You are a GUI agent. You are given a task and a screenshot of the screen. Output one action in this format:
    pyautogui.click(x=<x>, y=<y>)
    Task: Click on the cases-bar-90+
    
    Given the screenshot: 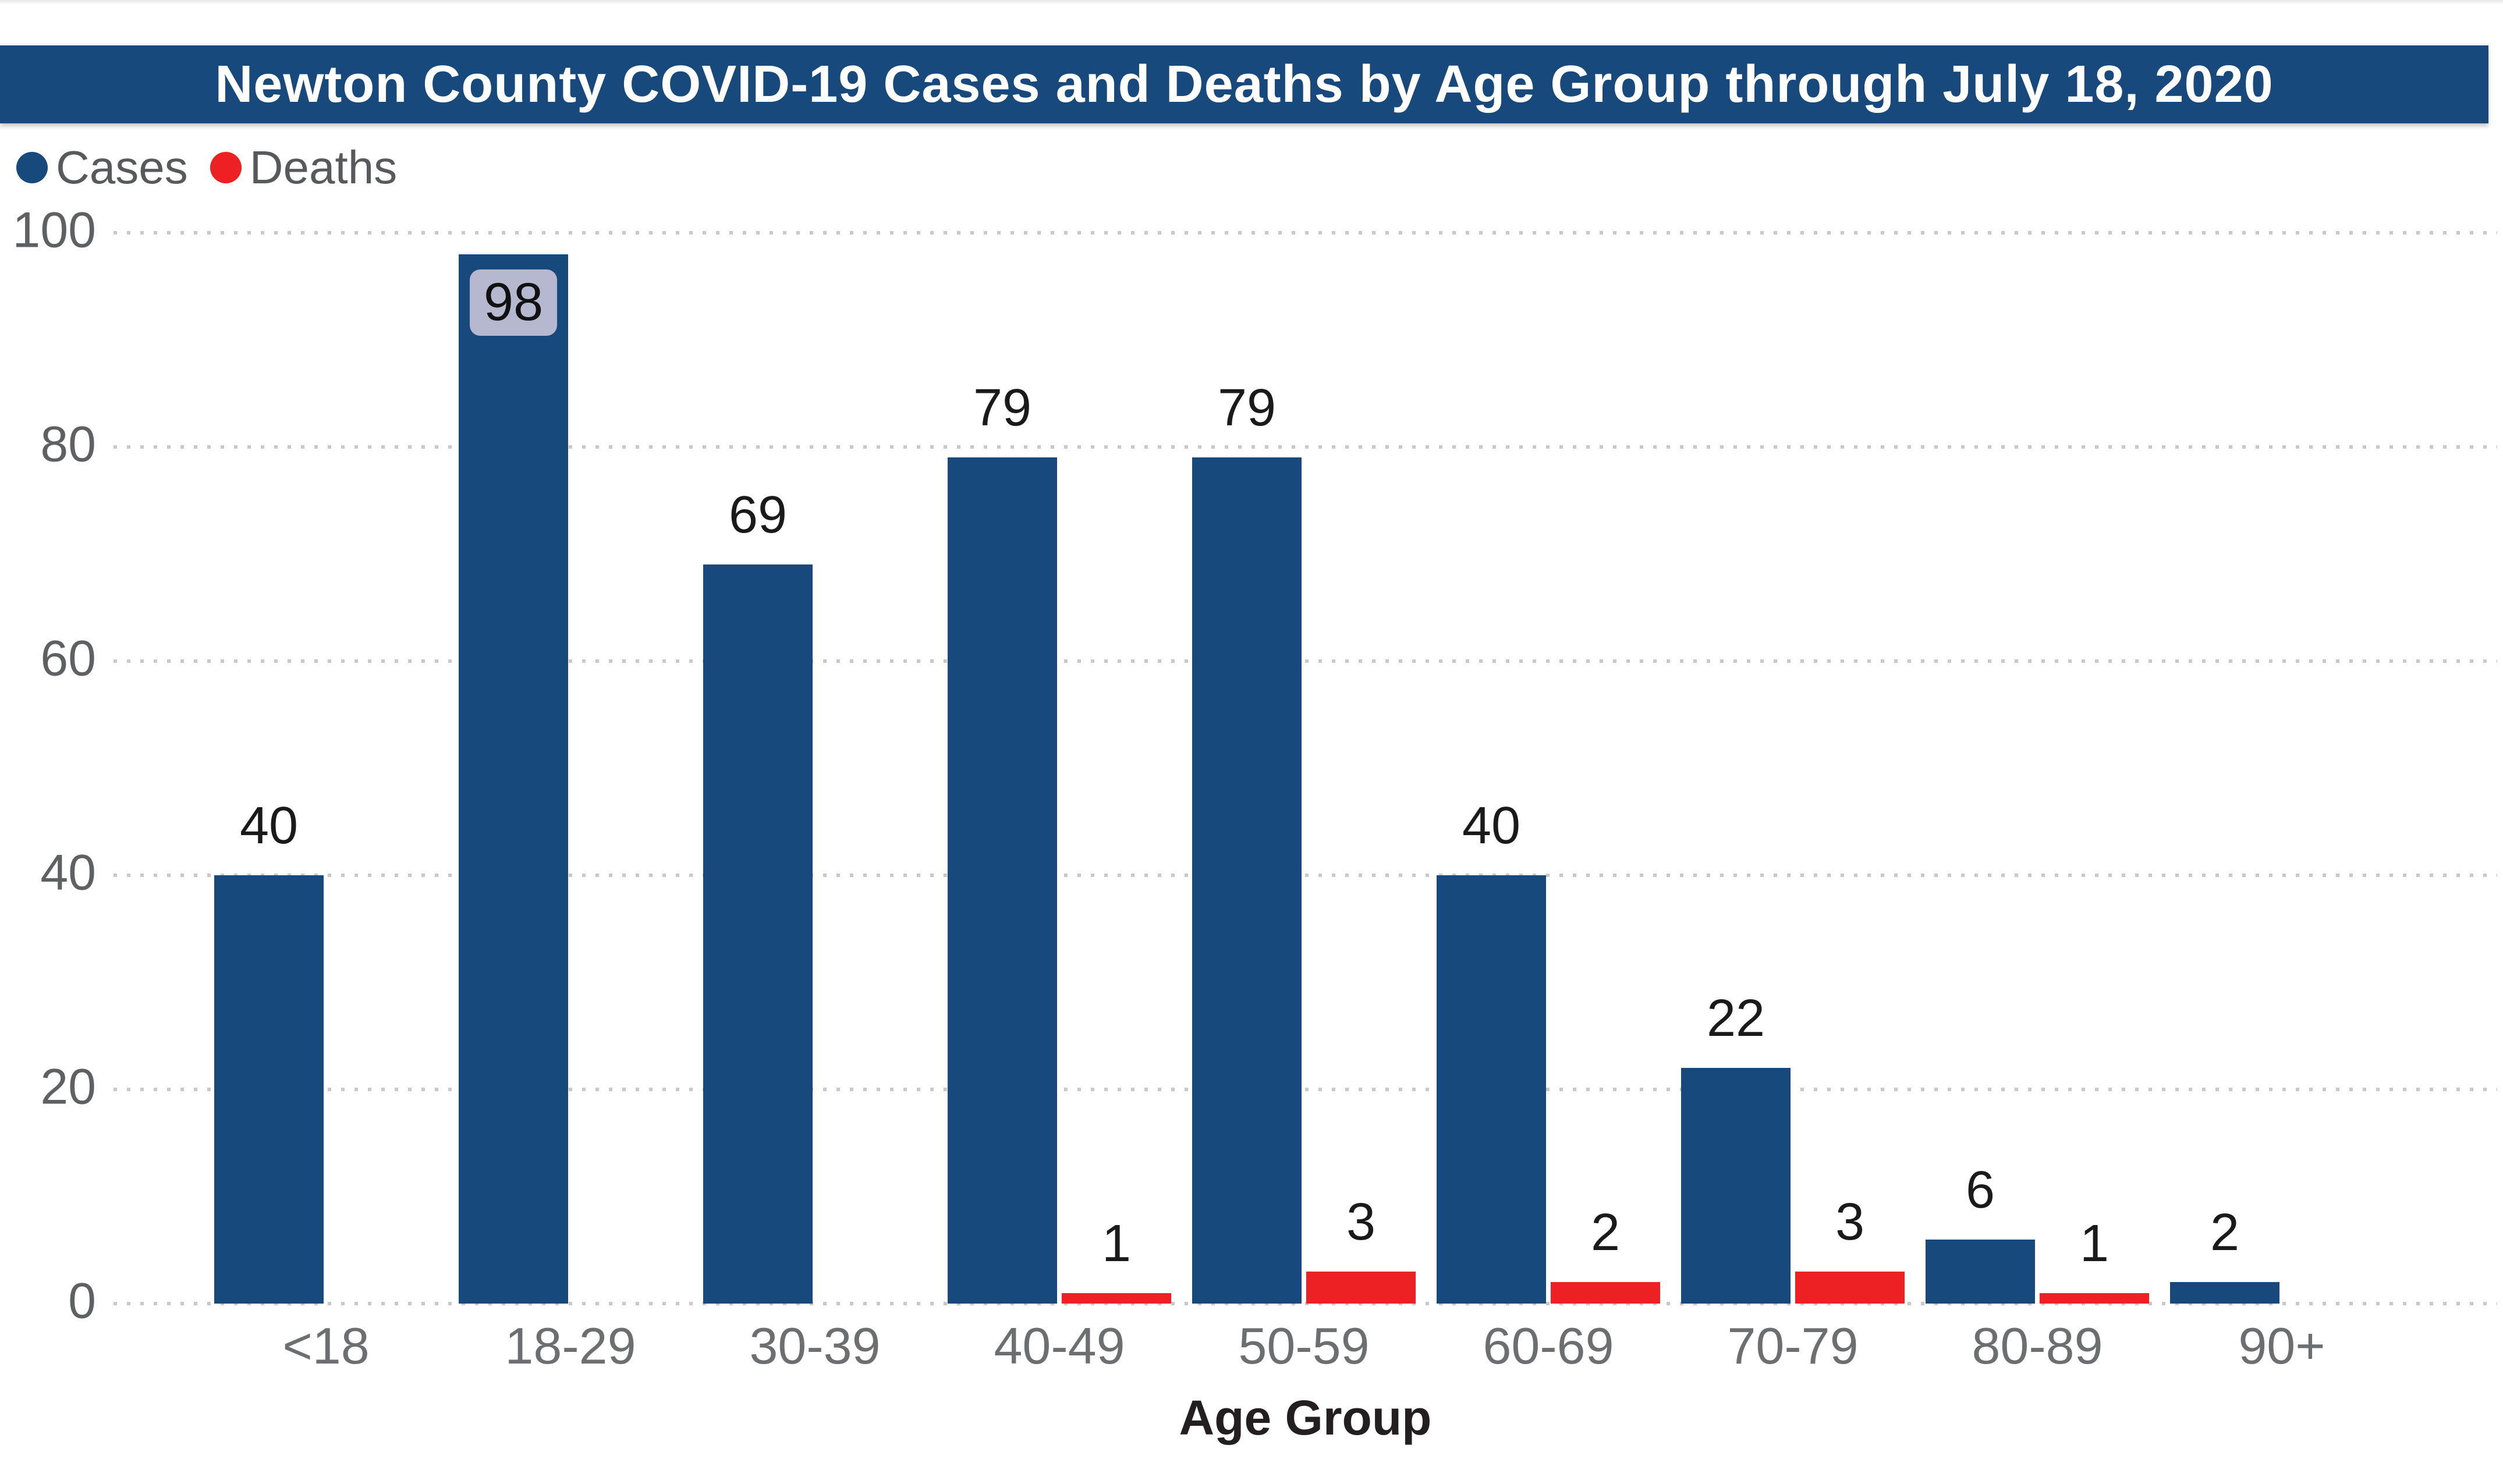 What is the action you would take?
    pyautogui.click(x=2224, y=1293)
    